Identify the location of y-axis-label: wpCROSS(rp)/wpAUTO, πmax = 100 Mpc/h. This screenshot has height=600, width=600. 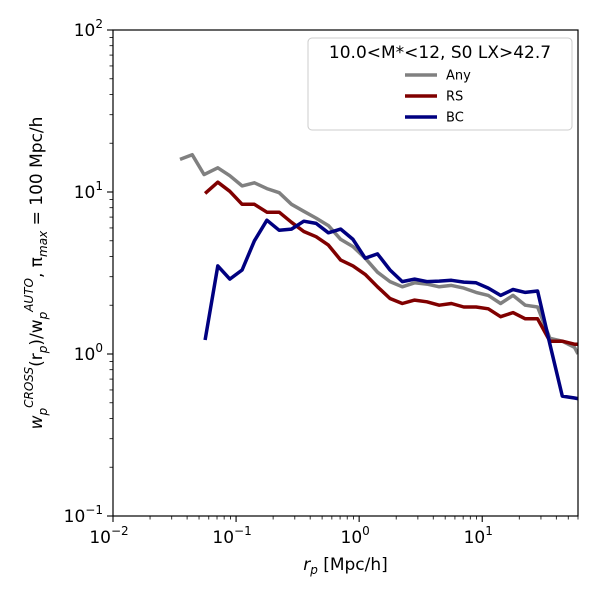
(36, 273).